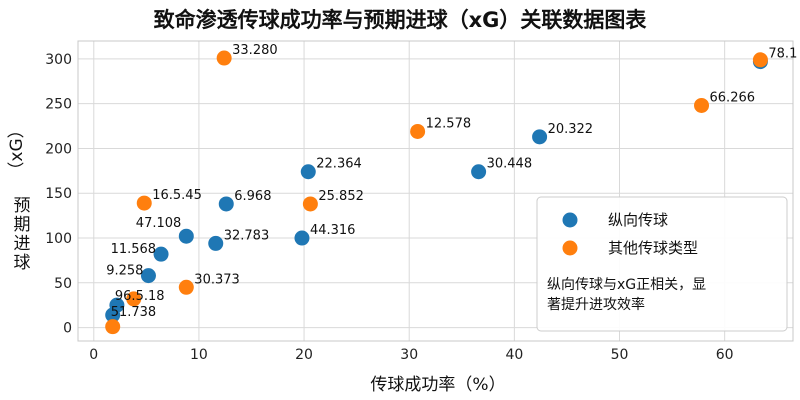  Describe the element at coordinates (199, 355) in the screenshot. I see `x-tick-label: 10` at that location.